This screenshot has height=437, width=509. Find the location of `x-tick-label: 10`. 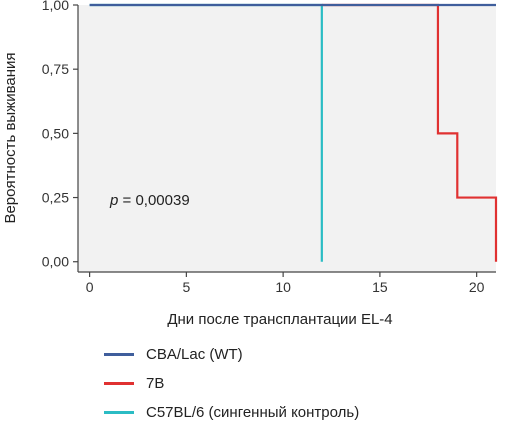

x-tick-label: 10 is located at coordinates (283, 287).